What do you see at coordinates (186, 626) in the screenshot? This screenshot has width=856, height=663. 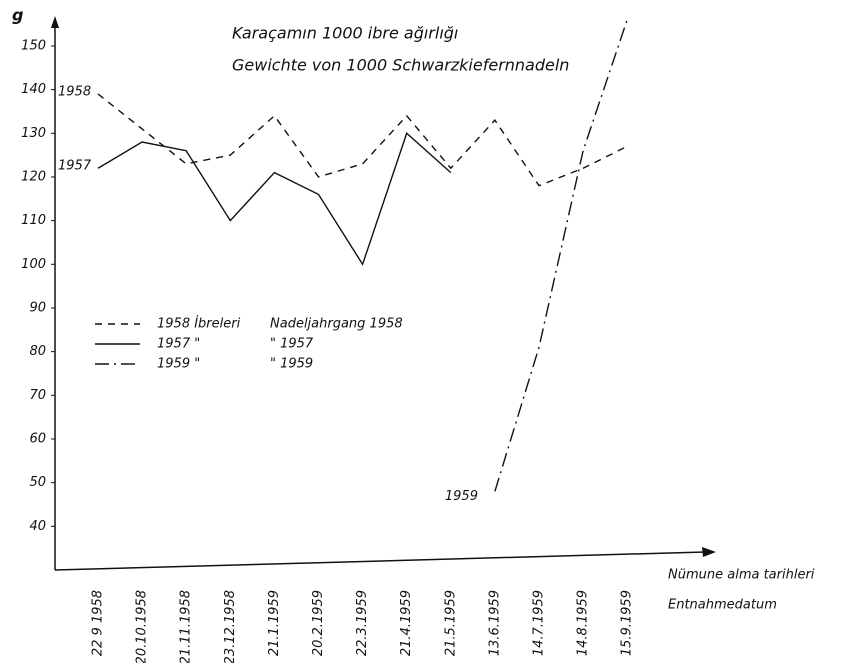 I see `x-tick-label: 21.11.1958` at bounding box center [186, 626].